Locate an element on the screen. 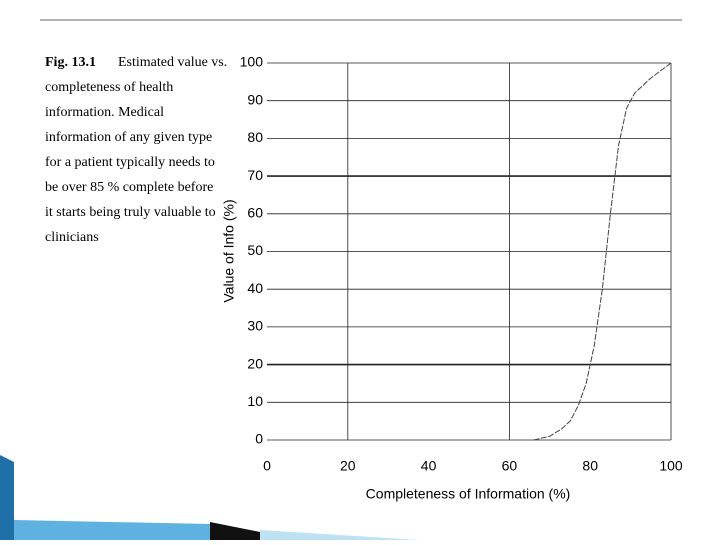 This screenshot has height=545, width=720. caption-line: information. Medical is located at coordinates (104, 112).